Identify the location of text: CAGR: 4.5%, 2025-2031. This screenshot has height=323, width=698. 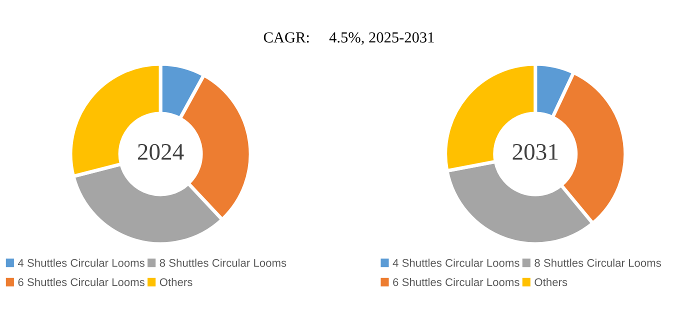
(349, 38).